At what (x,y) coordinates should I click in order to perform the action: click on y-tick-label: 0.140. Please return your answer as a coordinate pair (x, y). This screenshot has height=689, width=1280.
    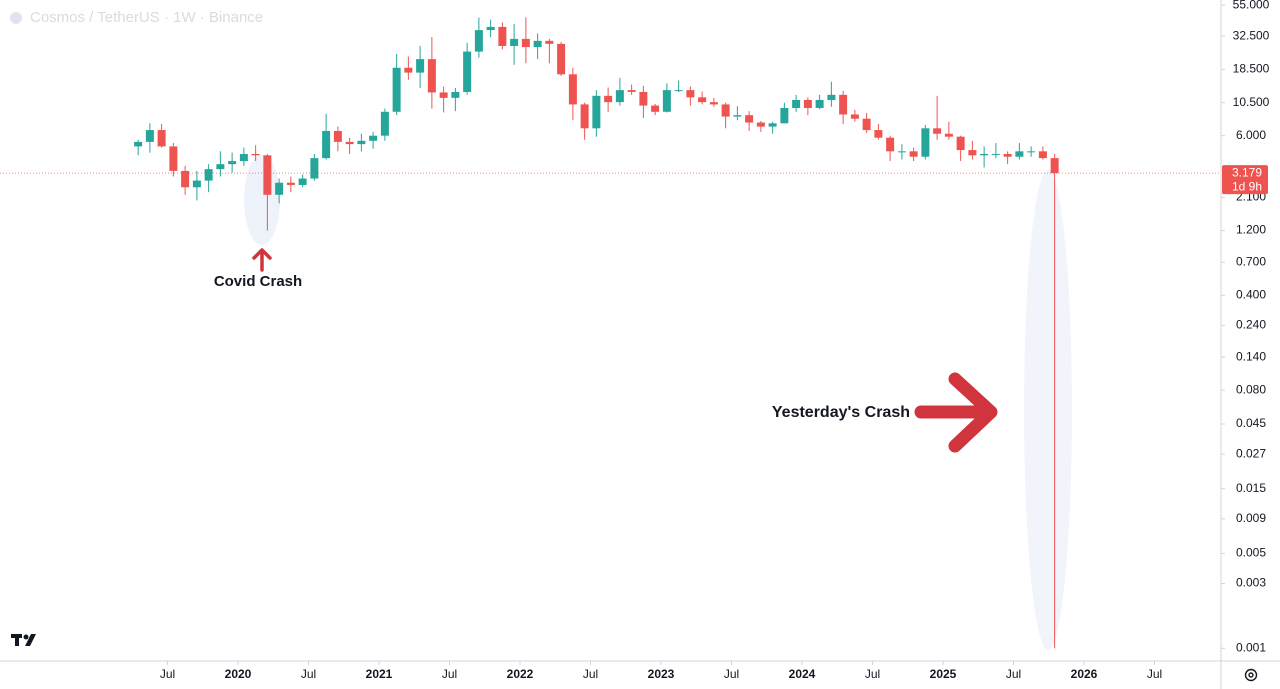
    Looking at the image, I should click on (1251, 356).